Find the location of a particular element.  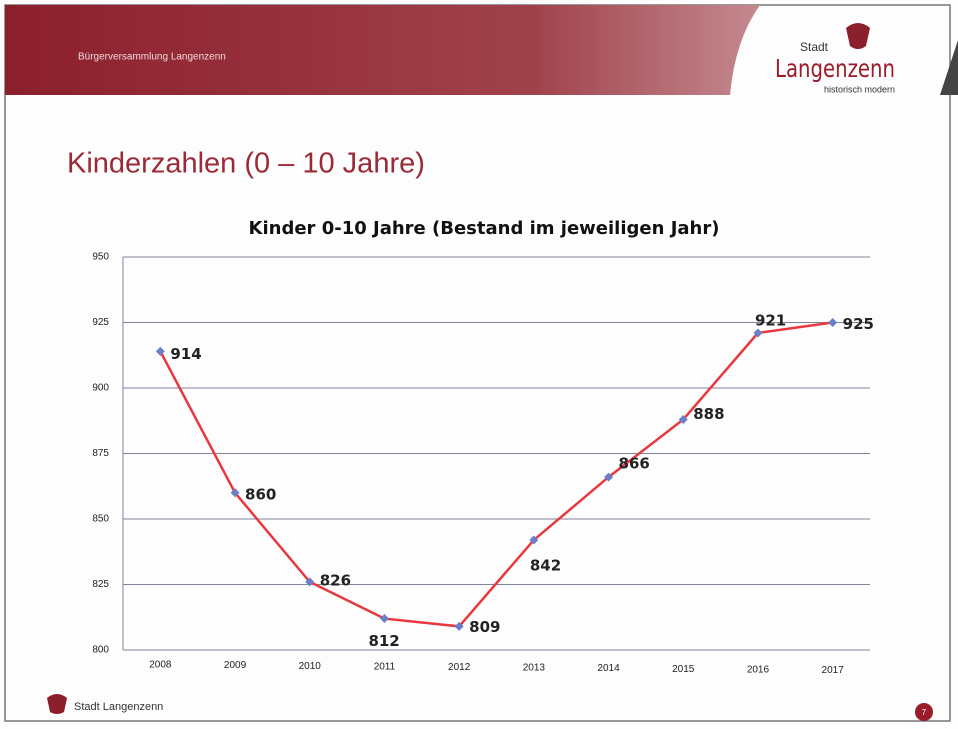

page-number: 7 is located at coordinates (924, 712).